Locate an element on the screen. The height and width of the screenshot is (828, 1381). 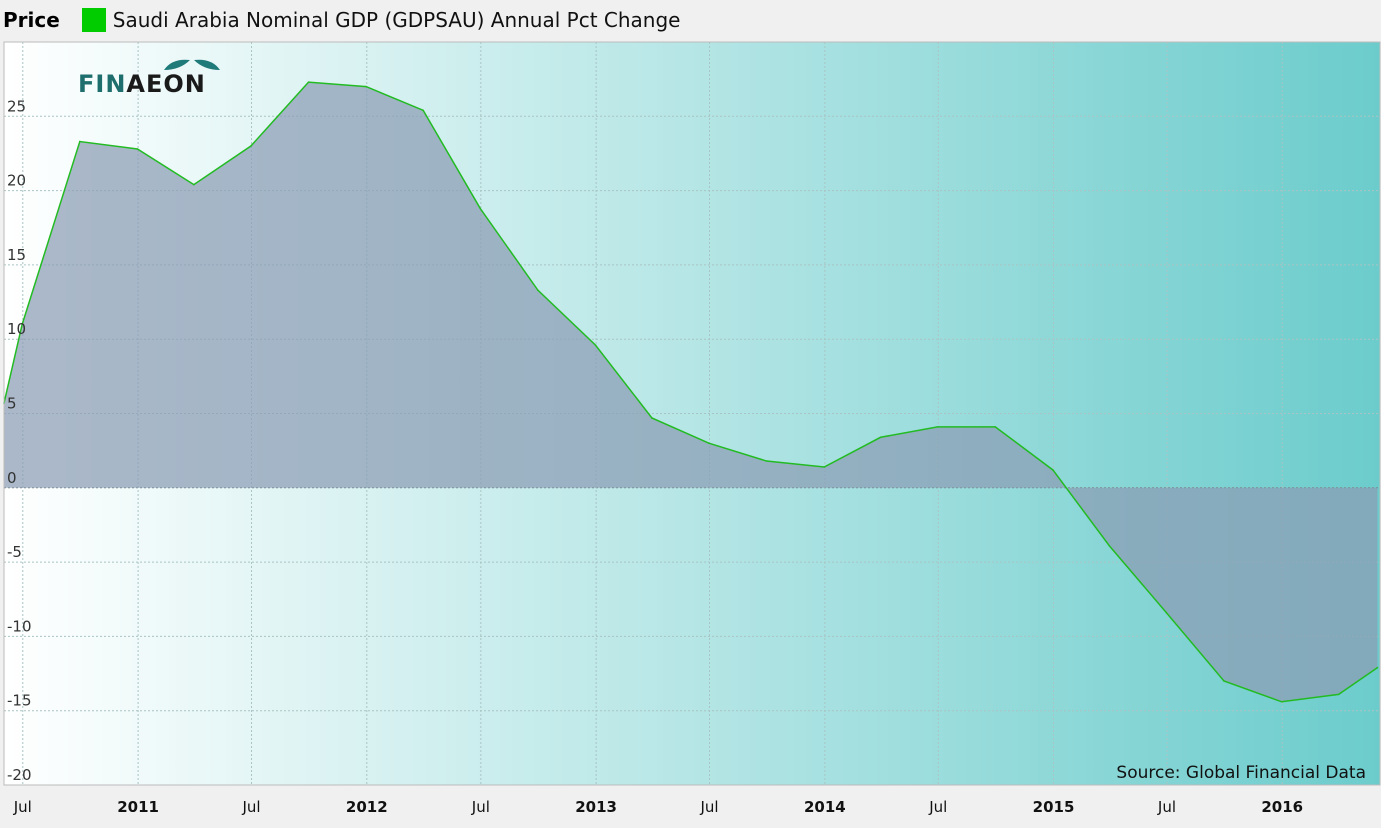
y-tick-label: 0 is located at coordinates (12, 478).